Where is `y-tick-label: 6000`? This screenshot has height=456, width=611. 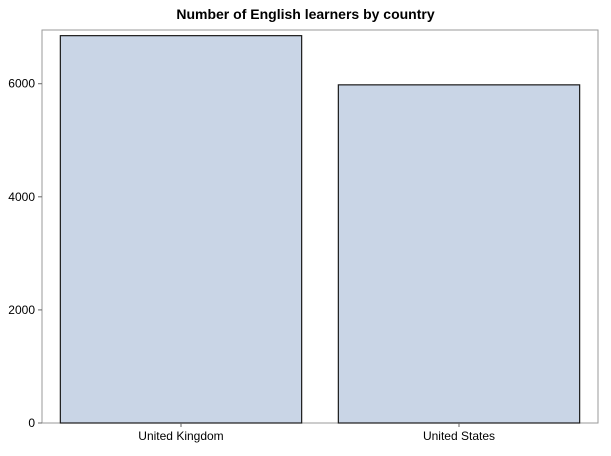
y-tick-label: 6000 is located at coordinates (21, 84).